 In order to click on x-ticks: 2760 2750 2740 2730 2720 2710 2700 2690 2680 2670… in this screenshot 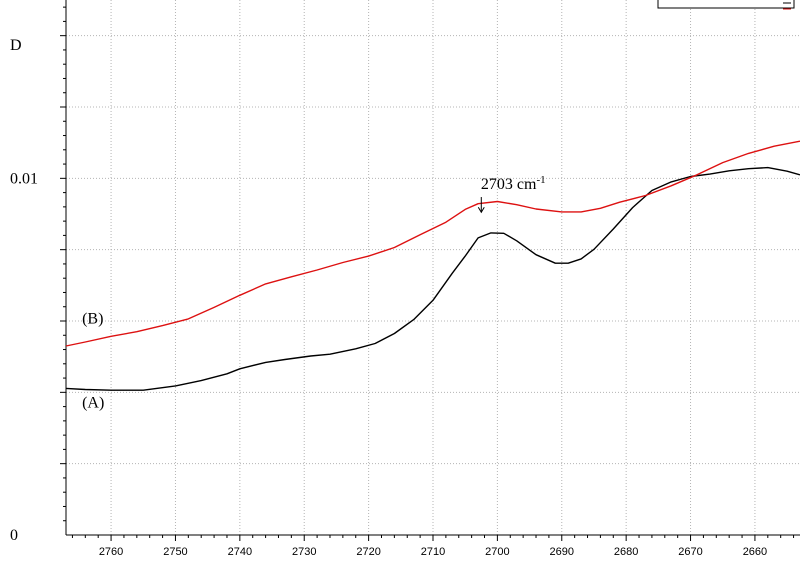, I will do `click(433, 546)`.